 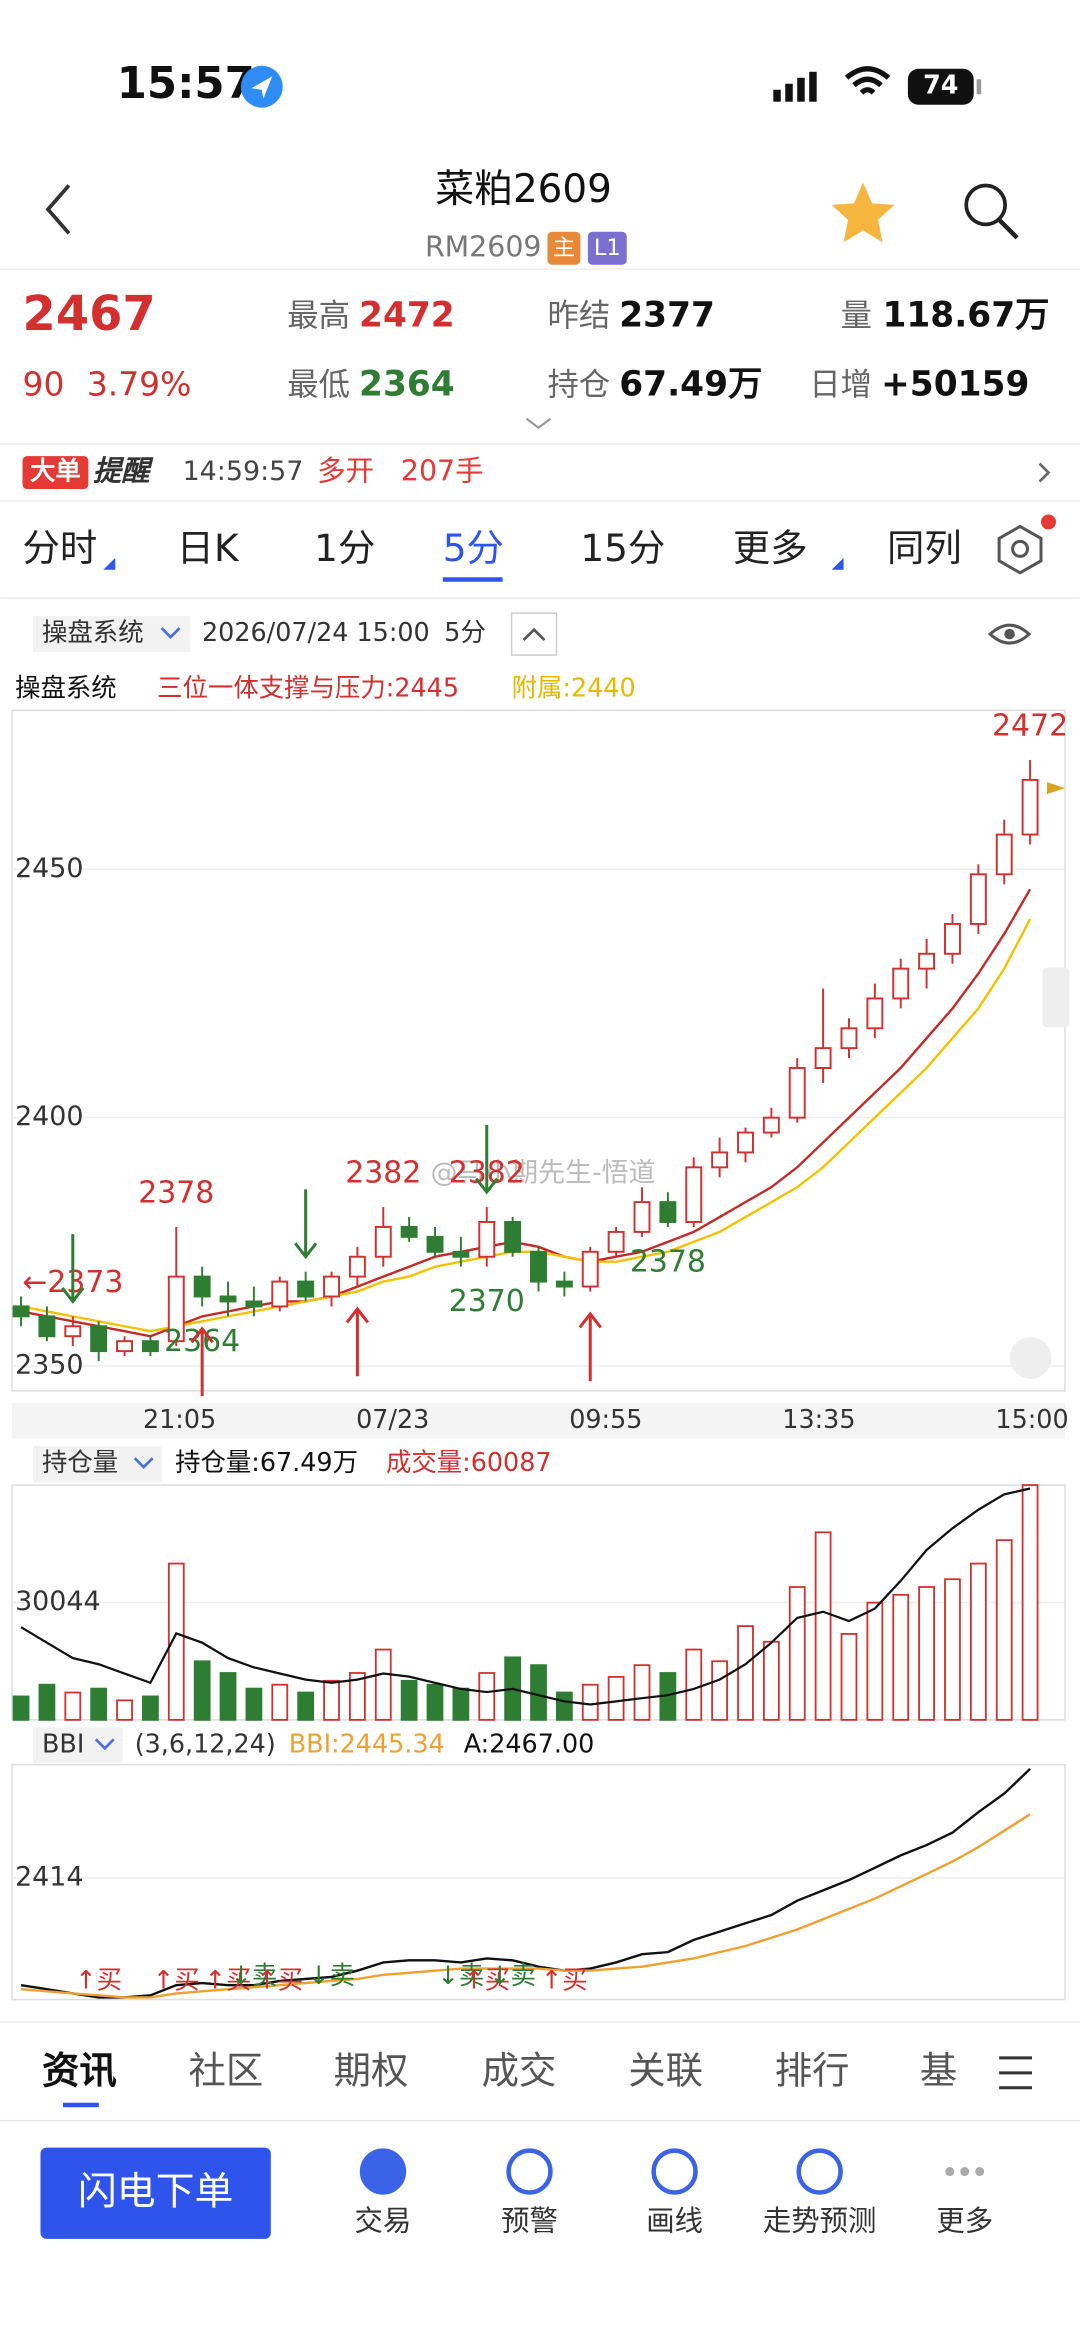 What do you see at coordinates (795, 86) in the screenshot?
I see `signal-icon` at bounding box center [795, 86].